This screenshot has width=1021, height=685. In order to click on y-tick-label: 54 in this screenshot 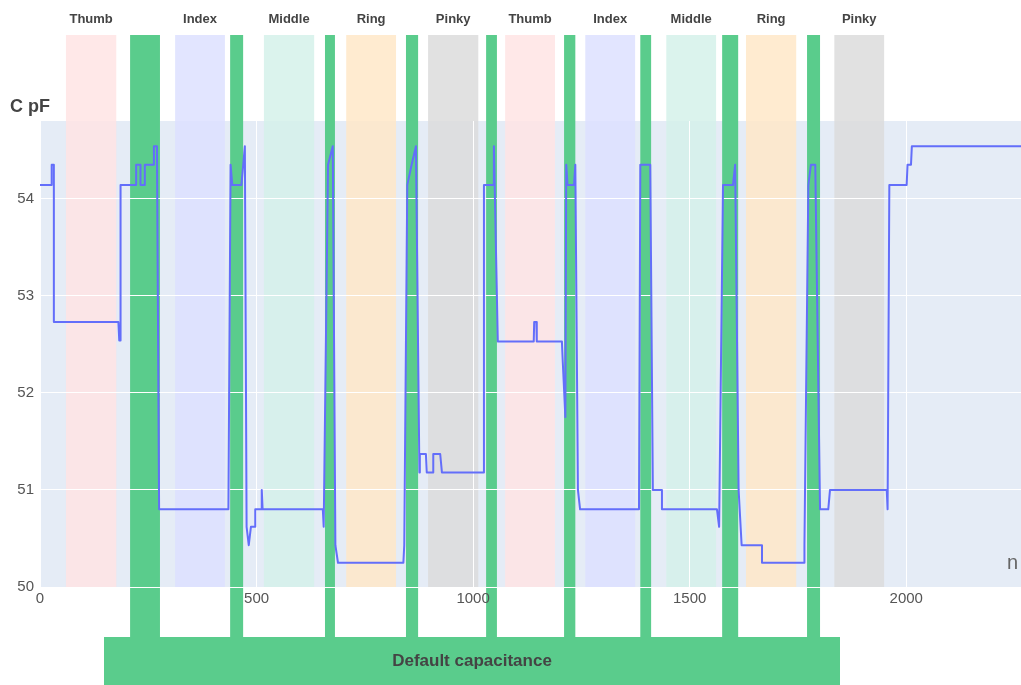, I will do `click(25, 197)`.